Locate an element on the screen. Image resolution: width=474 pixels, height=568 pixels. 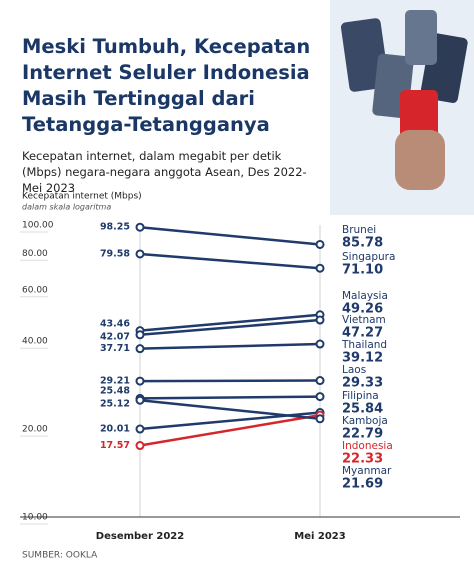
value-label: 21.69 is located at coordinates (362, 484).